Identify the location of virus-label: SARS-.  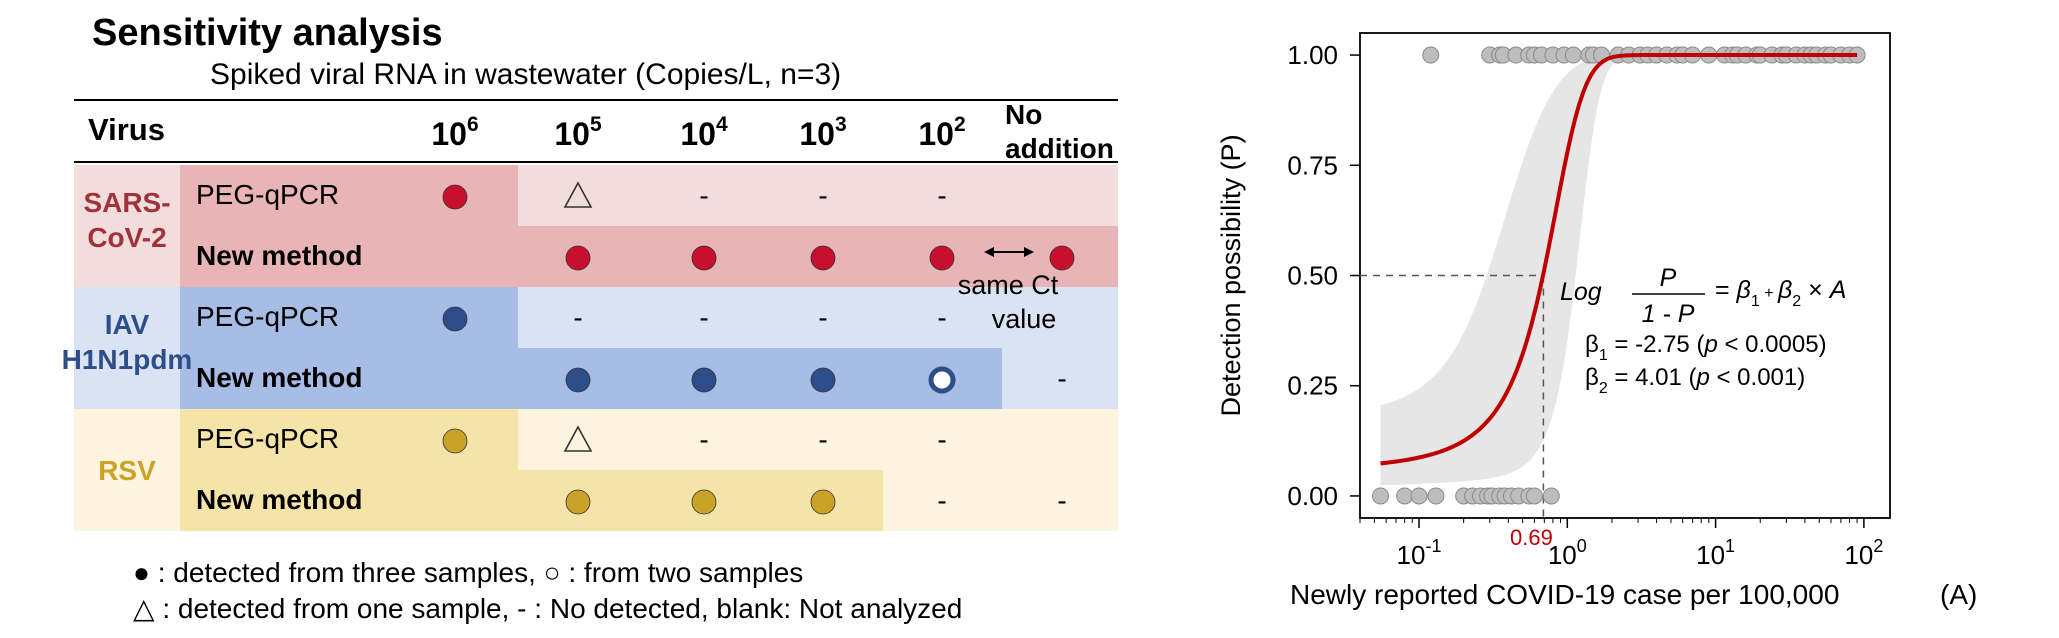
(126, 202).